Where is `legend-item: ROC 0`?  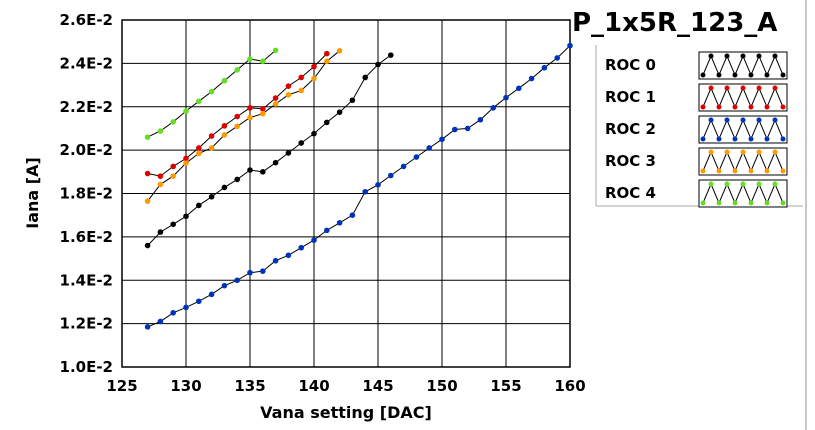 legend-item: ROC 0 is located at coordinates (696, 65).